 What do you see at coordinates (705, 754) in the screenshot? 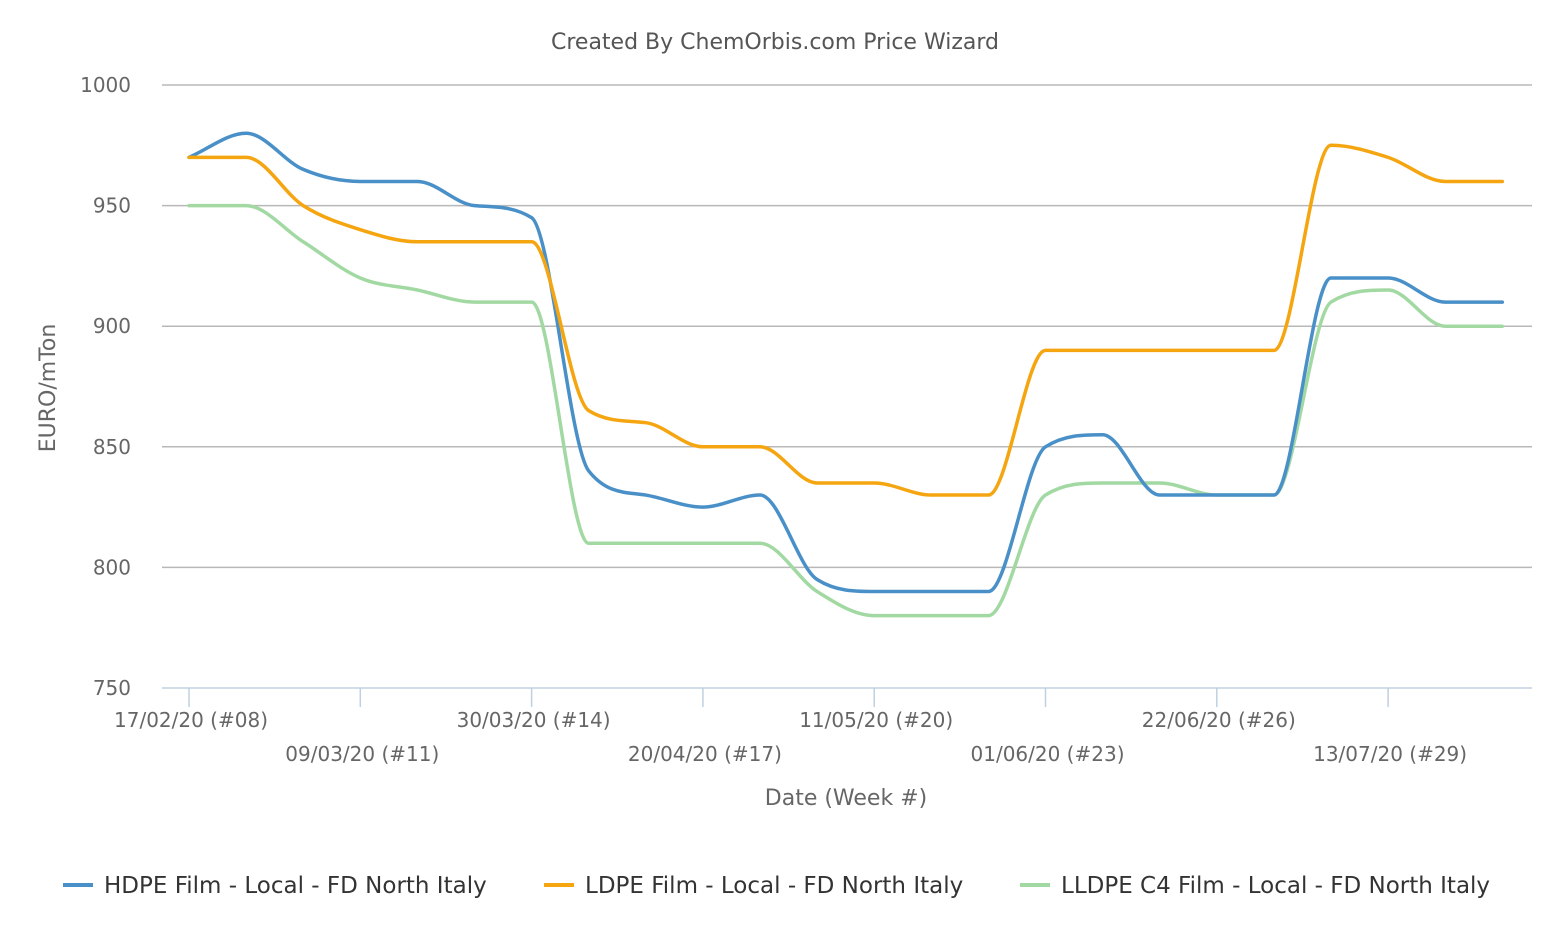
I see `x-tick-label: 20/04/20 (#17)` at bounding box center [705, 754].